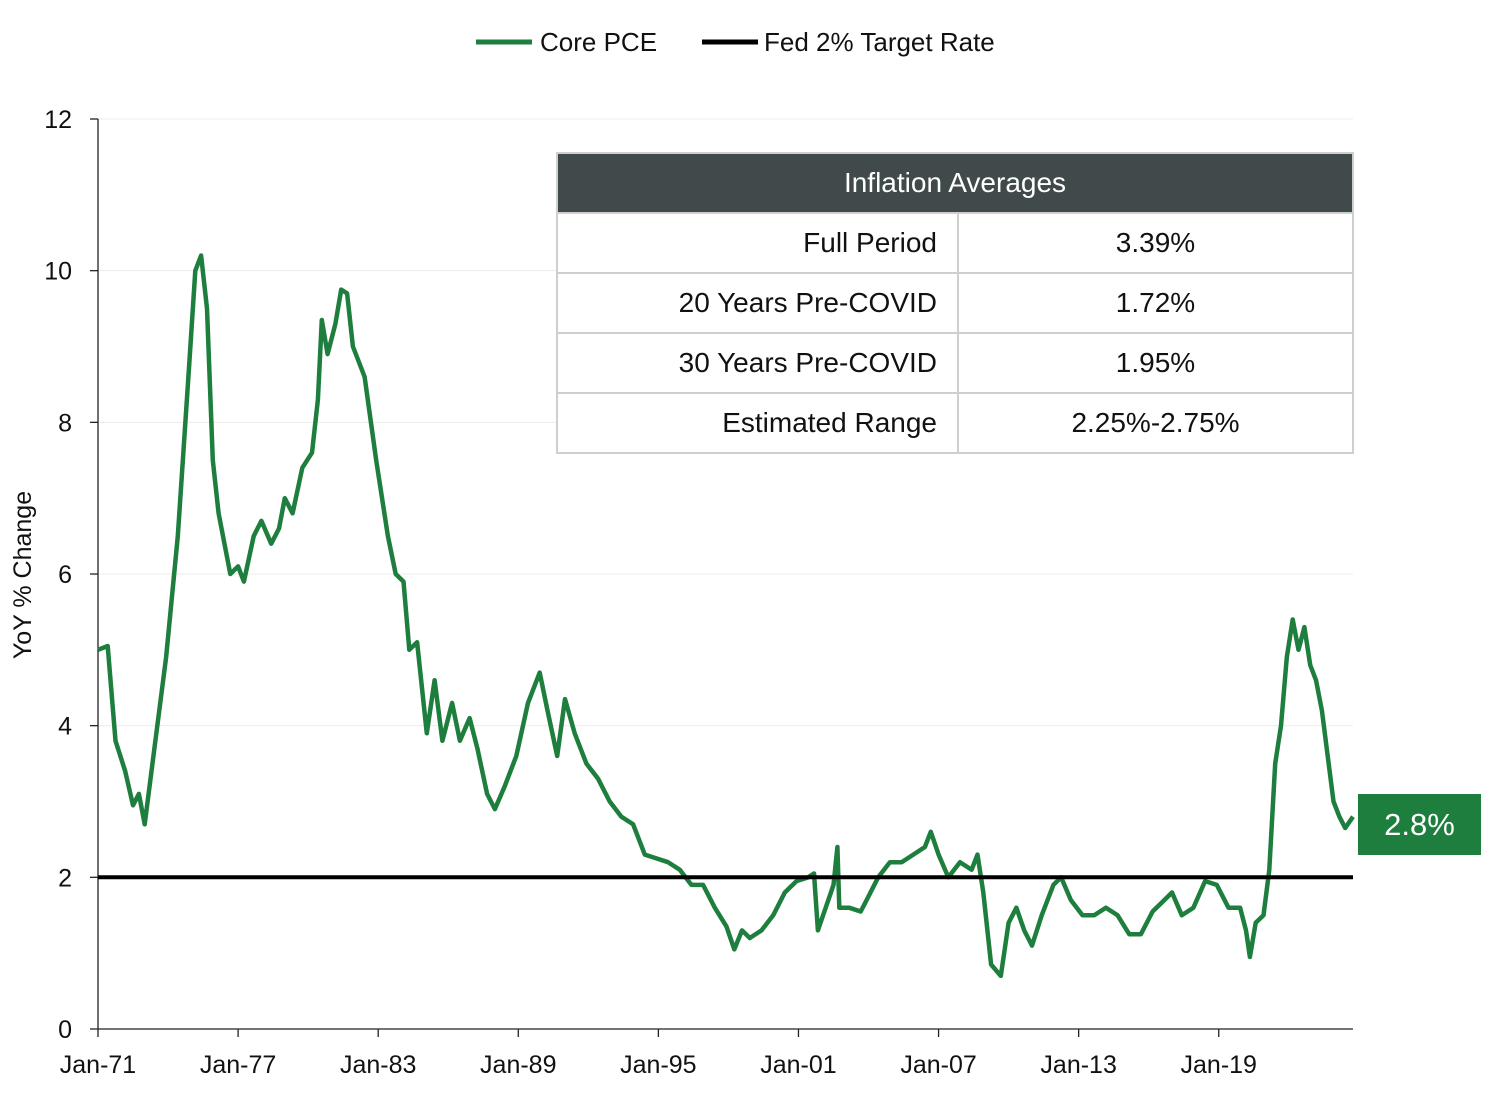 This screenshot has height=1115, width=1486. I want to click on legend-item-core-pce-label: Core PCE, so click(598, 42).